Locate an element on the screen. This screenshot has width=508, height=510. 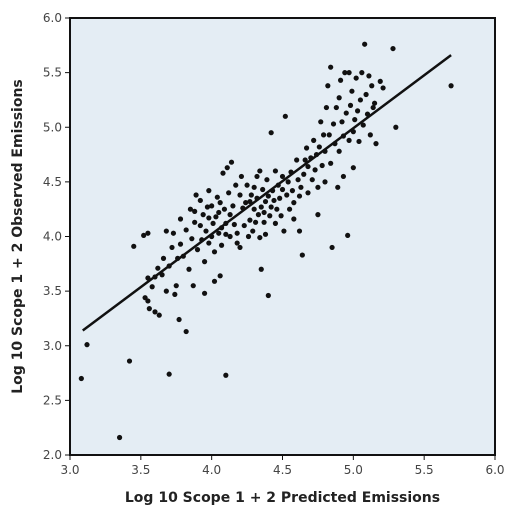
x-tick-label: 4.5 is located at coordinates (282, 470).